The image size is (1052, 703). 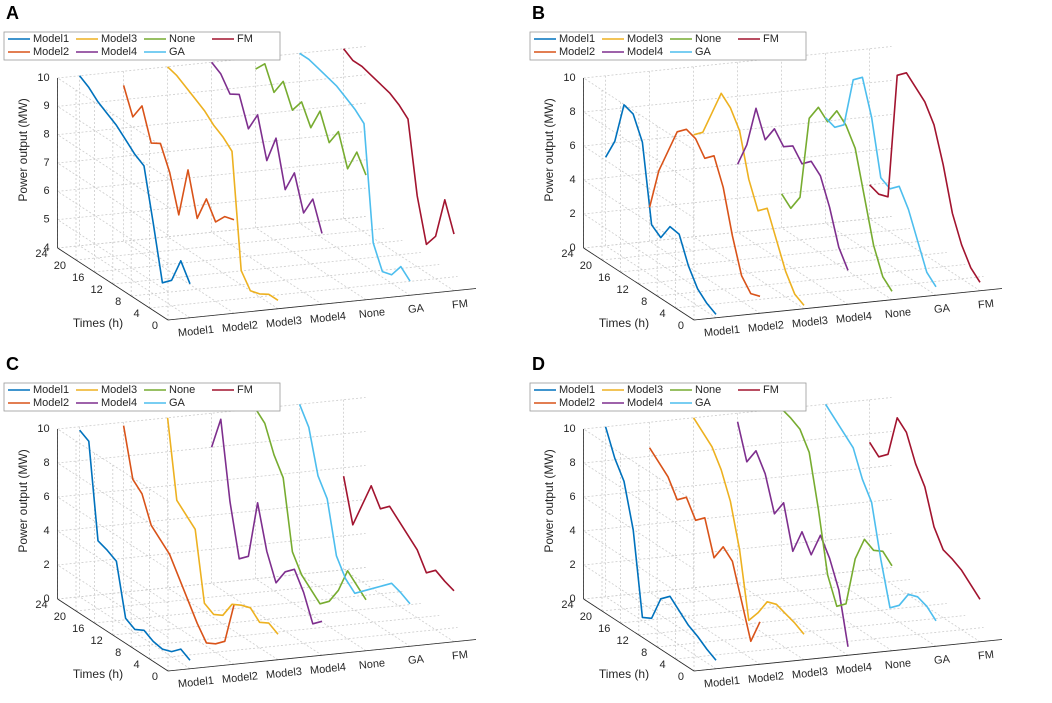 I want to click on time-tick-label: 8, so click(x=644, y=653).